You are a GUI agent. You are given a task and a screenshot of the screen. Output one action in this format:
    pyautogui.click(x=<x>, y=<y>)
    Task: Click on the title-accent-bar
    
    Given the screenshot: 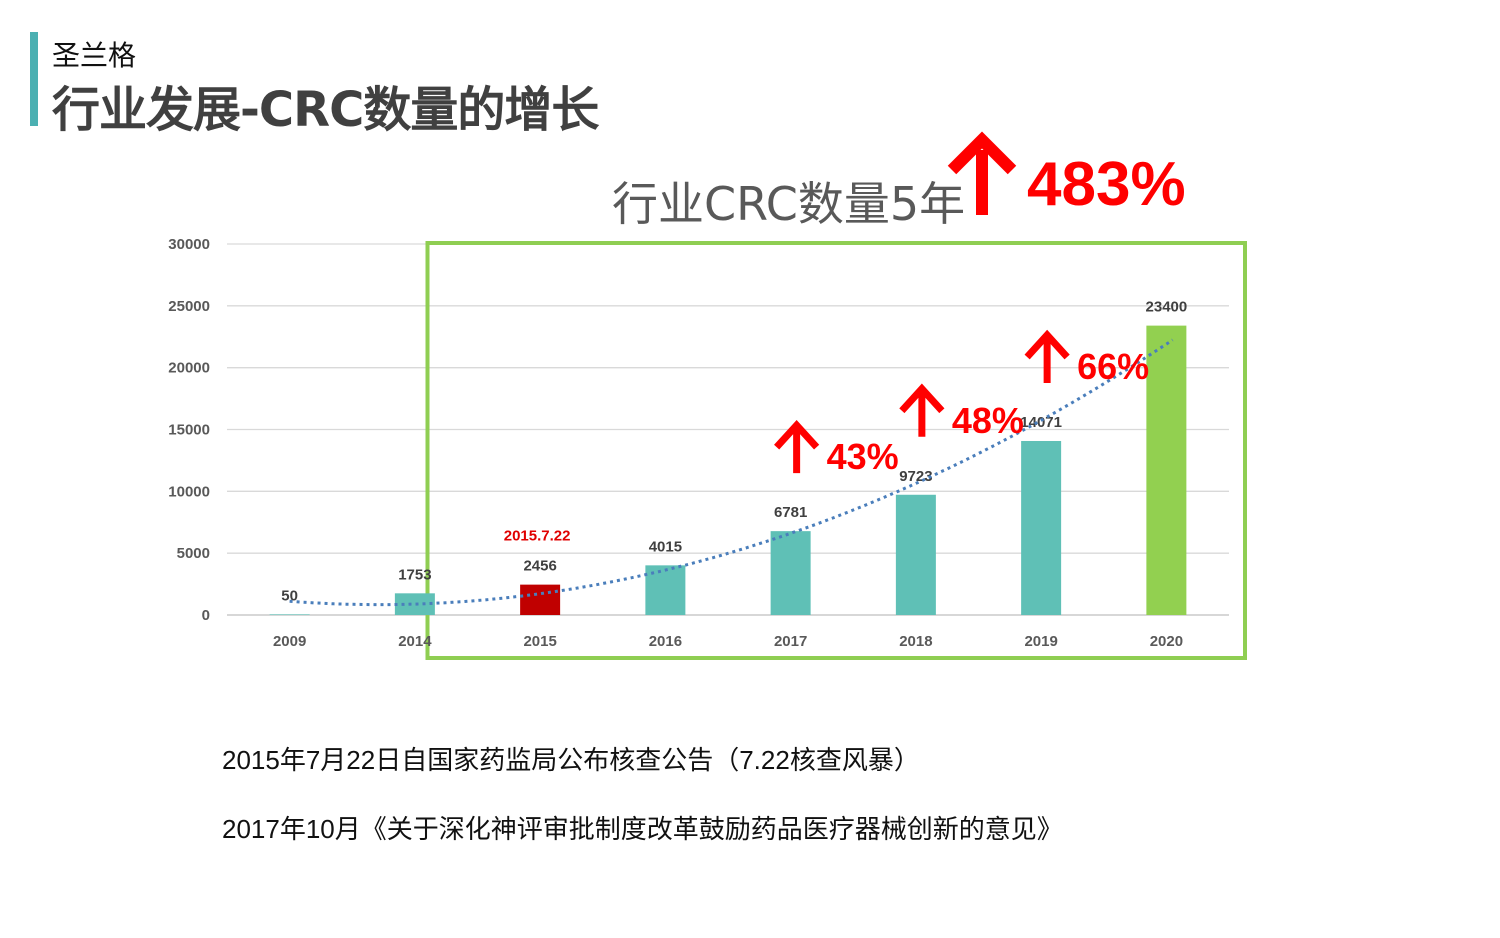 What is the action you would take?
    pyautogui.click(x=34, y=79)
    